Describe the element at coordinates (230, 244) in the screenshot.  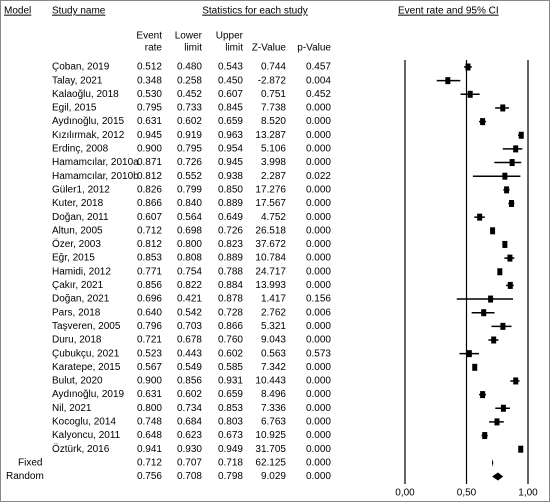
I see `stat-value: 0.823` at that location.